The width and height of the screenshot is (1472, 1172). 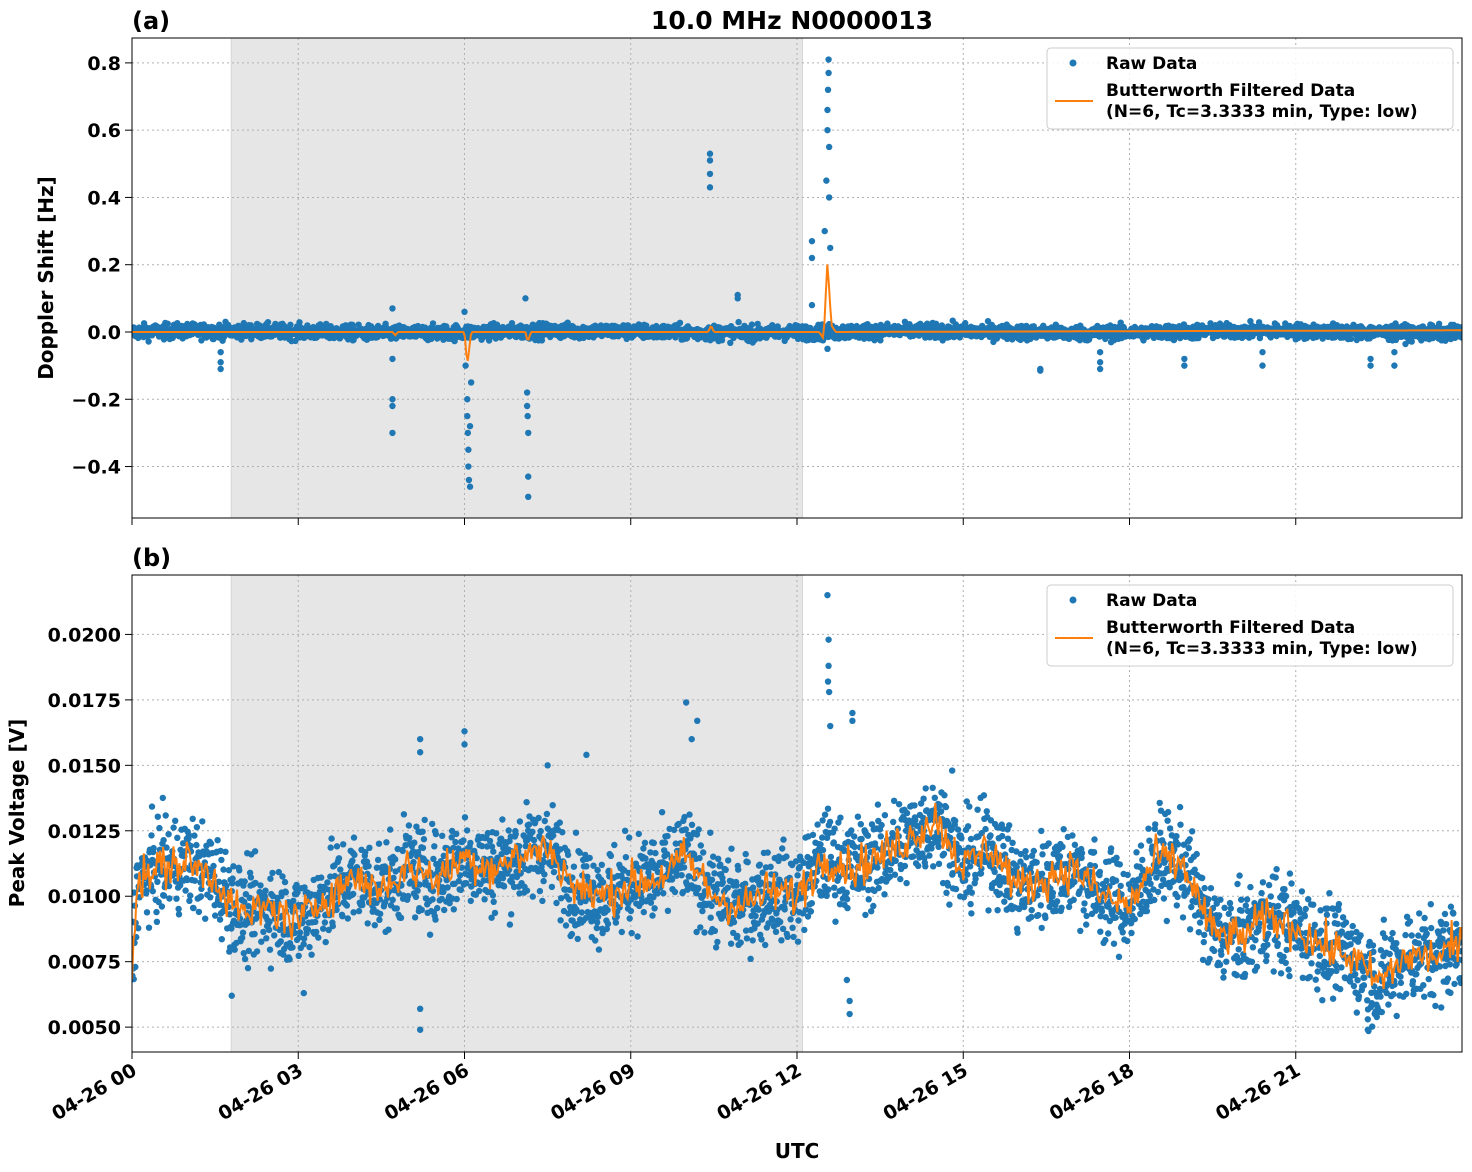 What do you see at coordinates (797, 1151) in the screenshot?
I see `x-axis-label: UTC` at bounding box center [797, 1151].